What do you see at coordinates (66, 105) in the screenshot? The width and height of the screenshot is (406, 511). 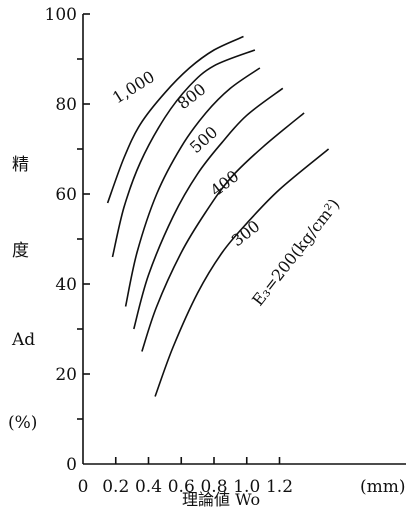 I see `y-tick-label: 80` at bounding box center [66, 105].